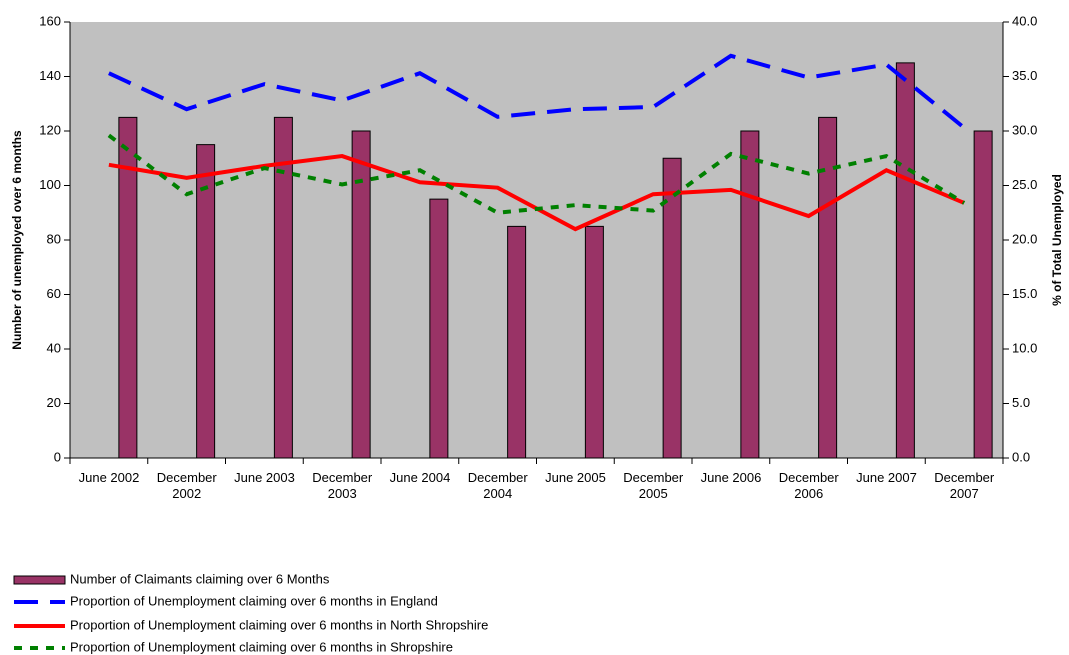 The width and height of the screenshot is (1069, 655). I want to click on y2-tick-label: 40.0, so click(1024, 20).